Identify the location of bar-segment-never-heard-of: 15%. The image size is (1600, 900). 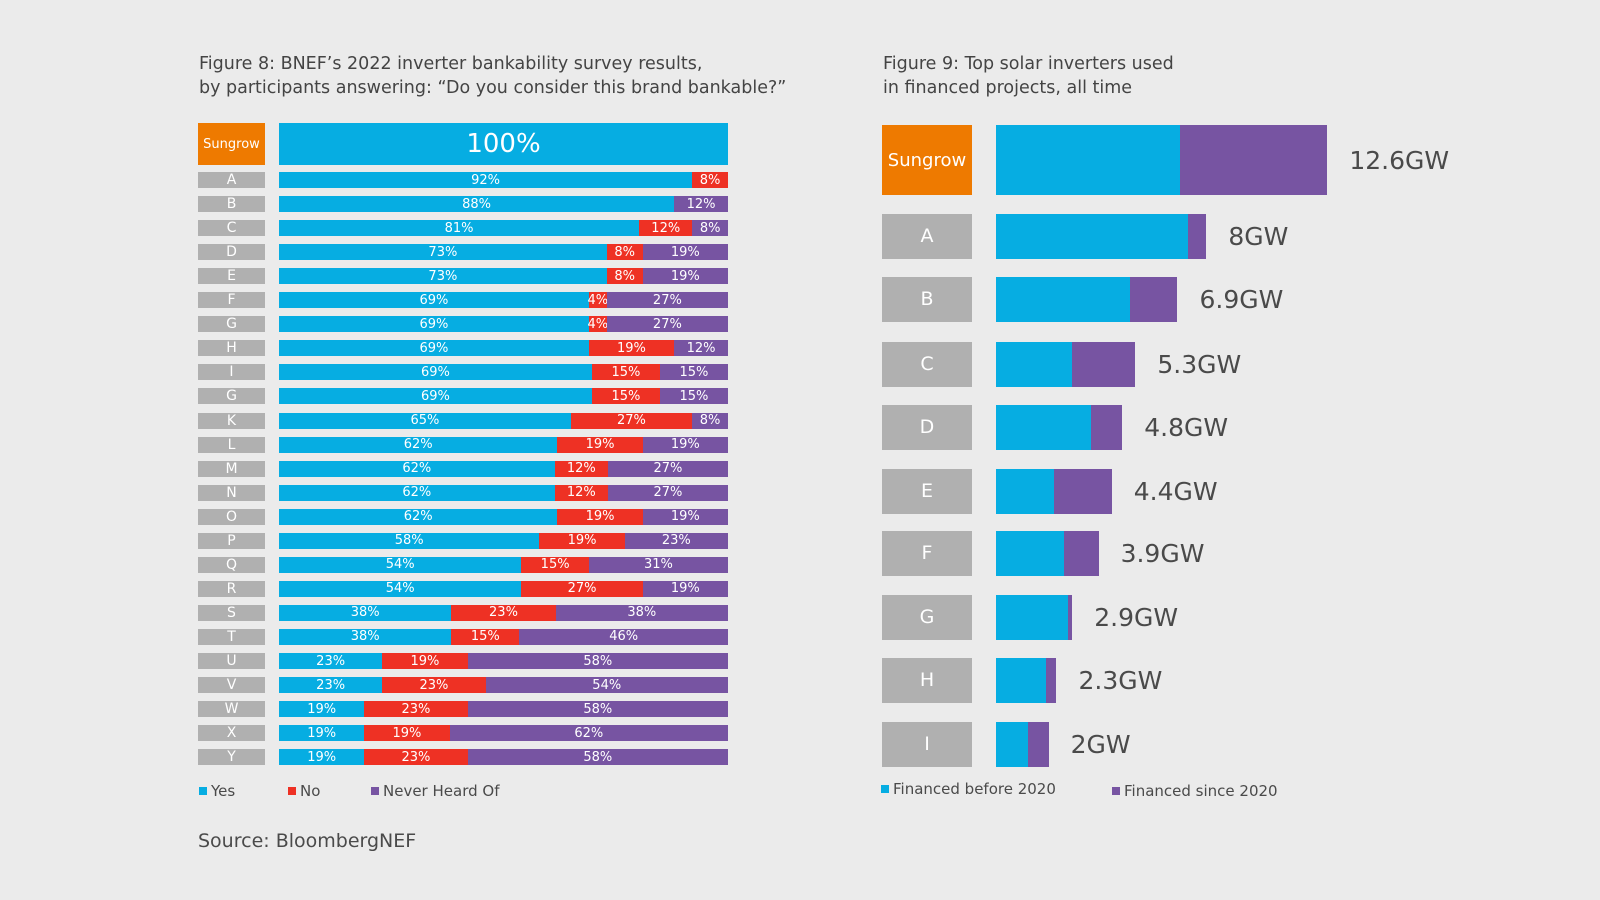
(693, 396).